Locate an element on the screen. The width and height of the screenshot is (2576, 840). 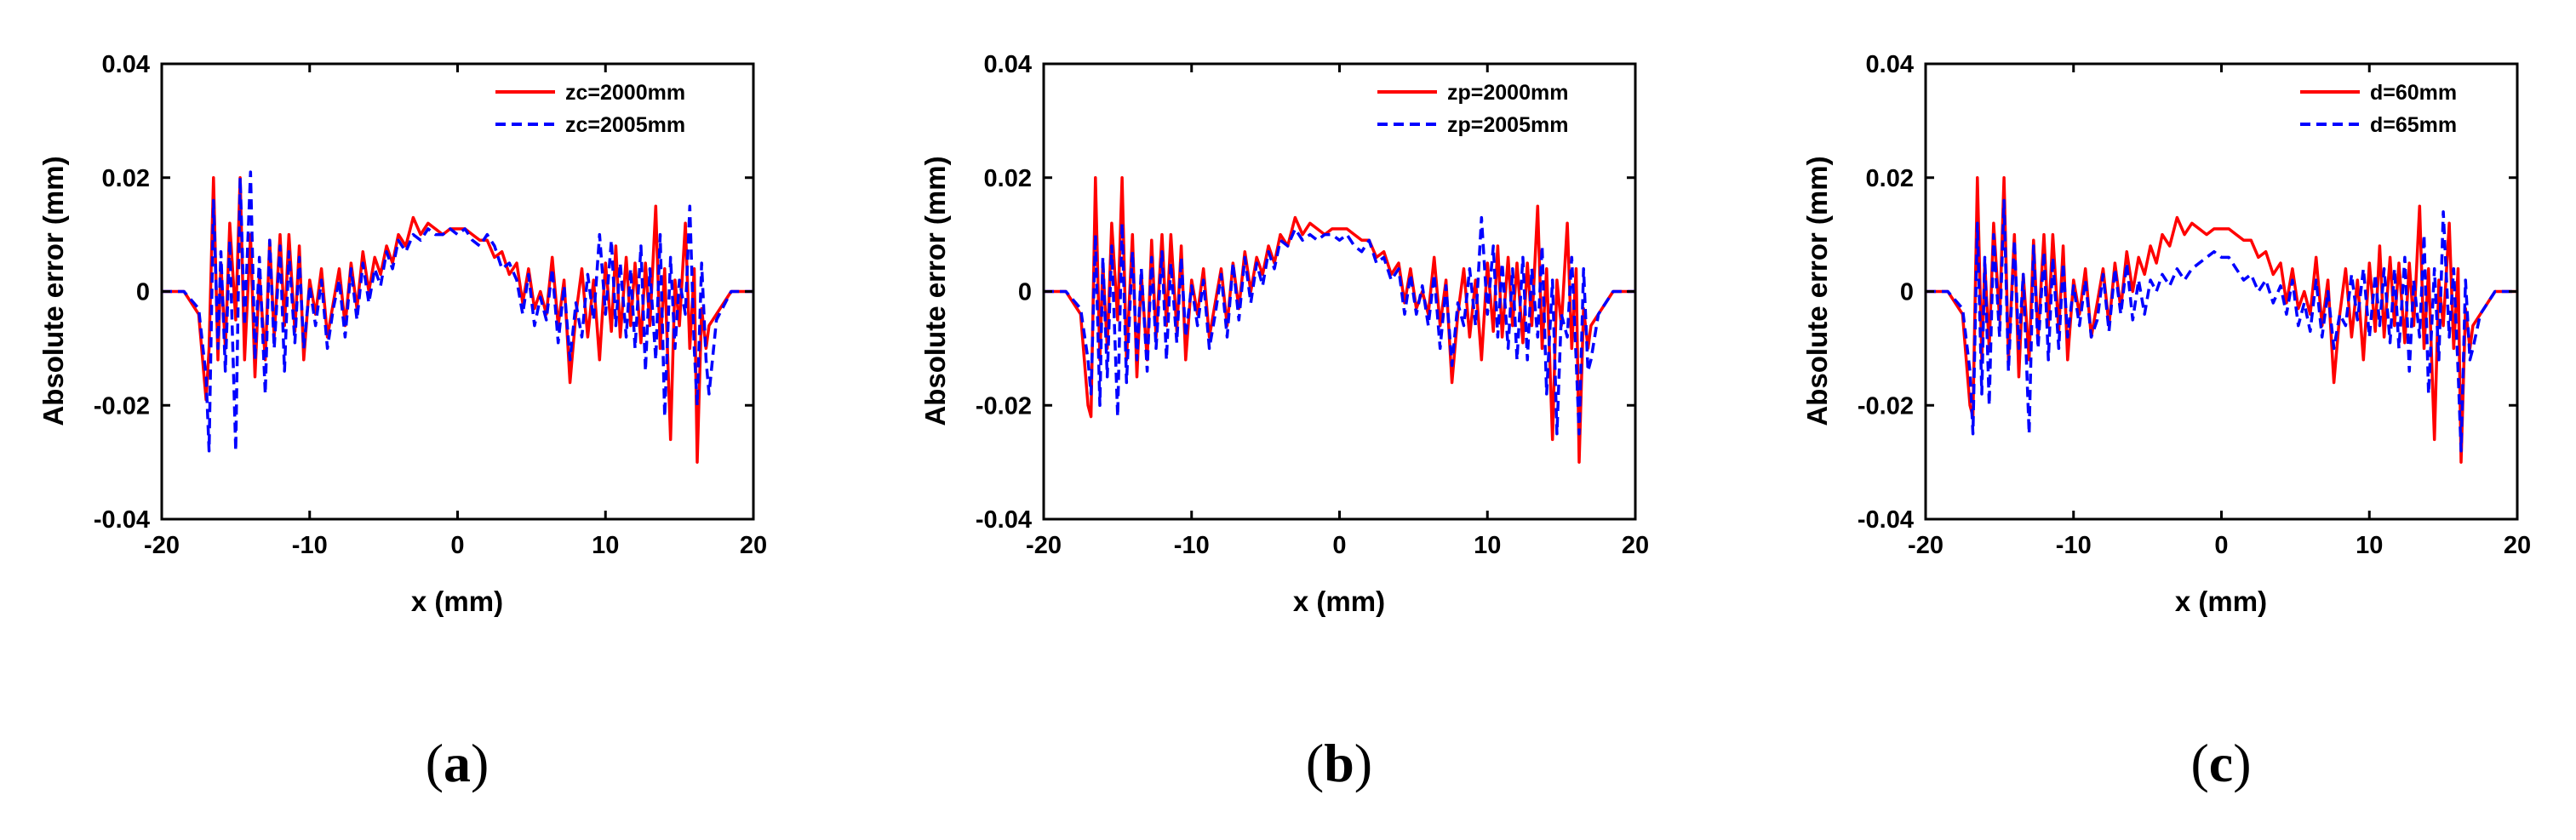
legend-label-series-2: zc=2005mm is located at coordinates (625, 125).